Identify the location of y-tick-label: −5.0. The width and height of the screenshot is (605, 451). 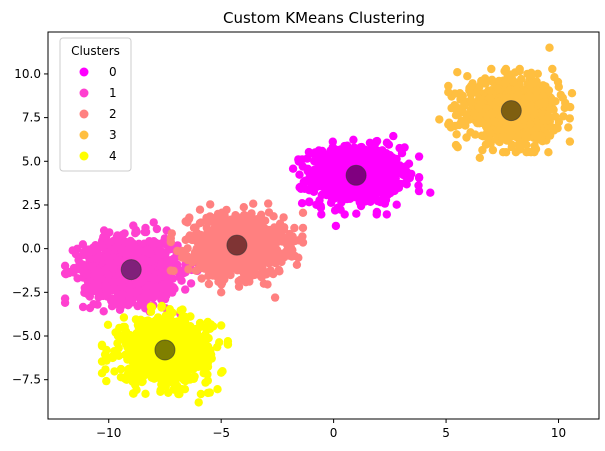
(26, 336).